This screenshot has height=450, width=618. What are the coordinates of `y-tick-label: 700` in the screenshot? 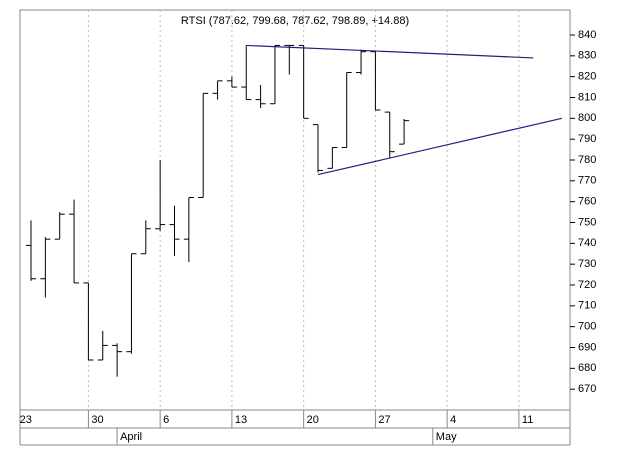 It's located at (587, 327).